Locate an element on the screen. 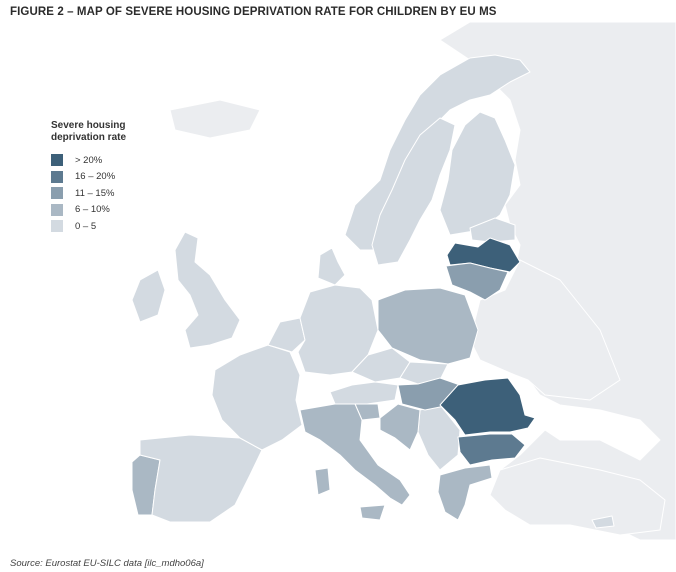 The image size is (676, 572). legend-item: > 20% is located at coordinates (106, 160).